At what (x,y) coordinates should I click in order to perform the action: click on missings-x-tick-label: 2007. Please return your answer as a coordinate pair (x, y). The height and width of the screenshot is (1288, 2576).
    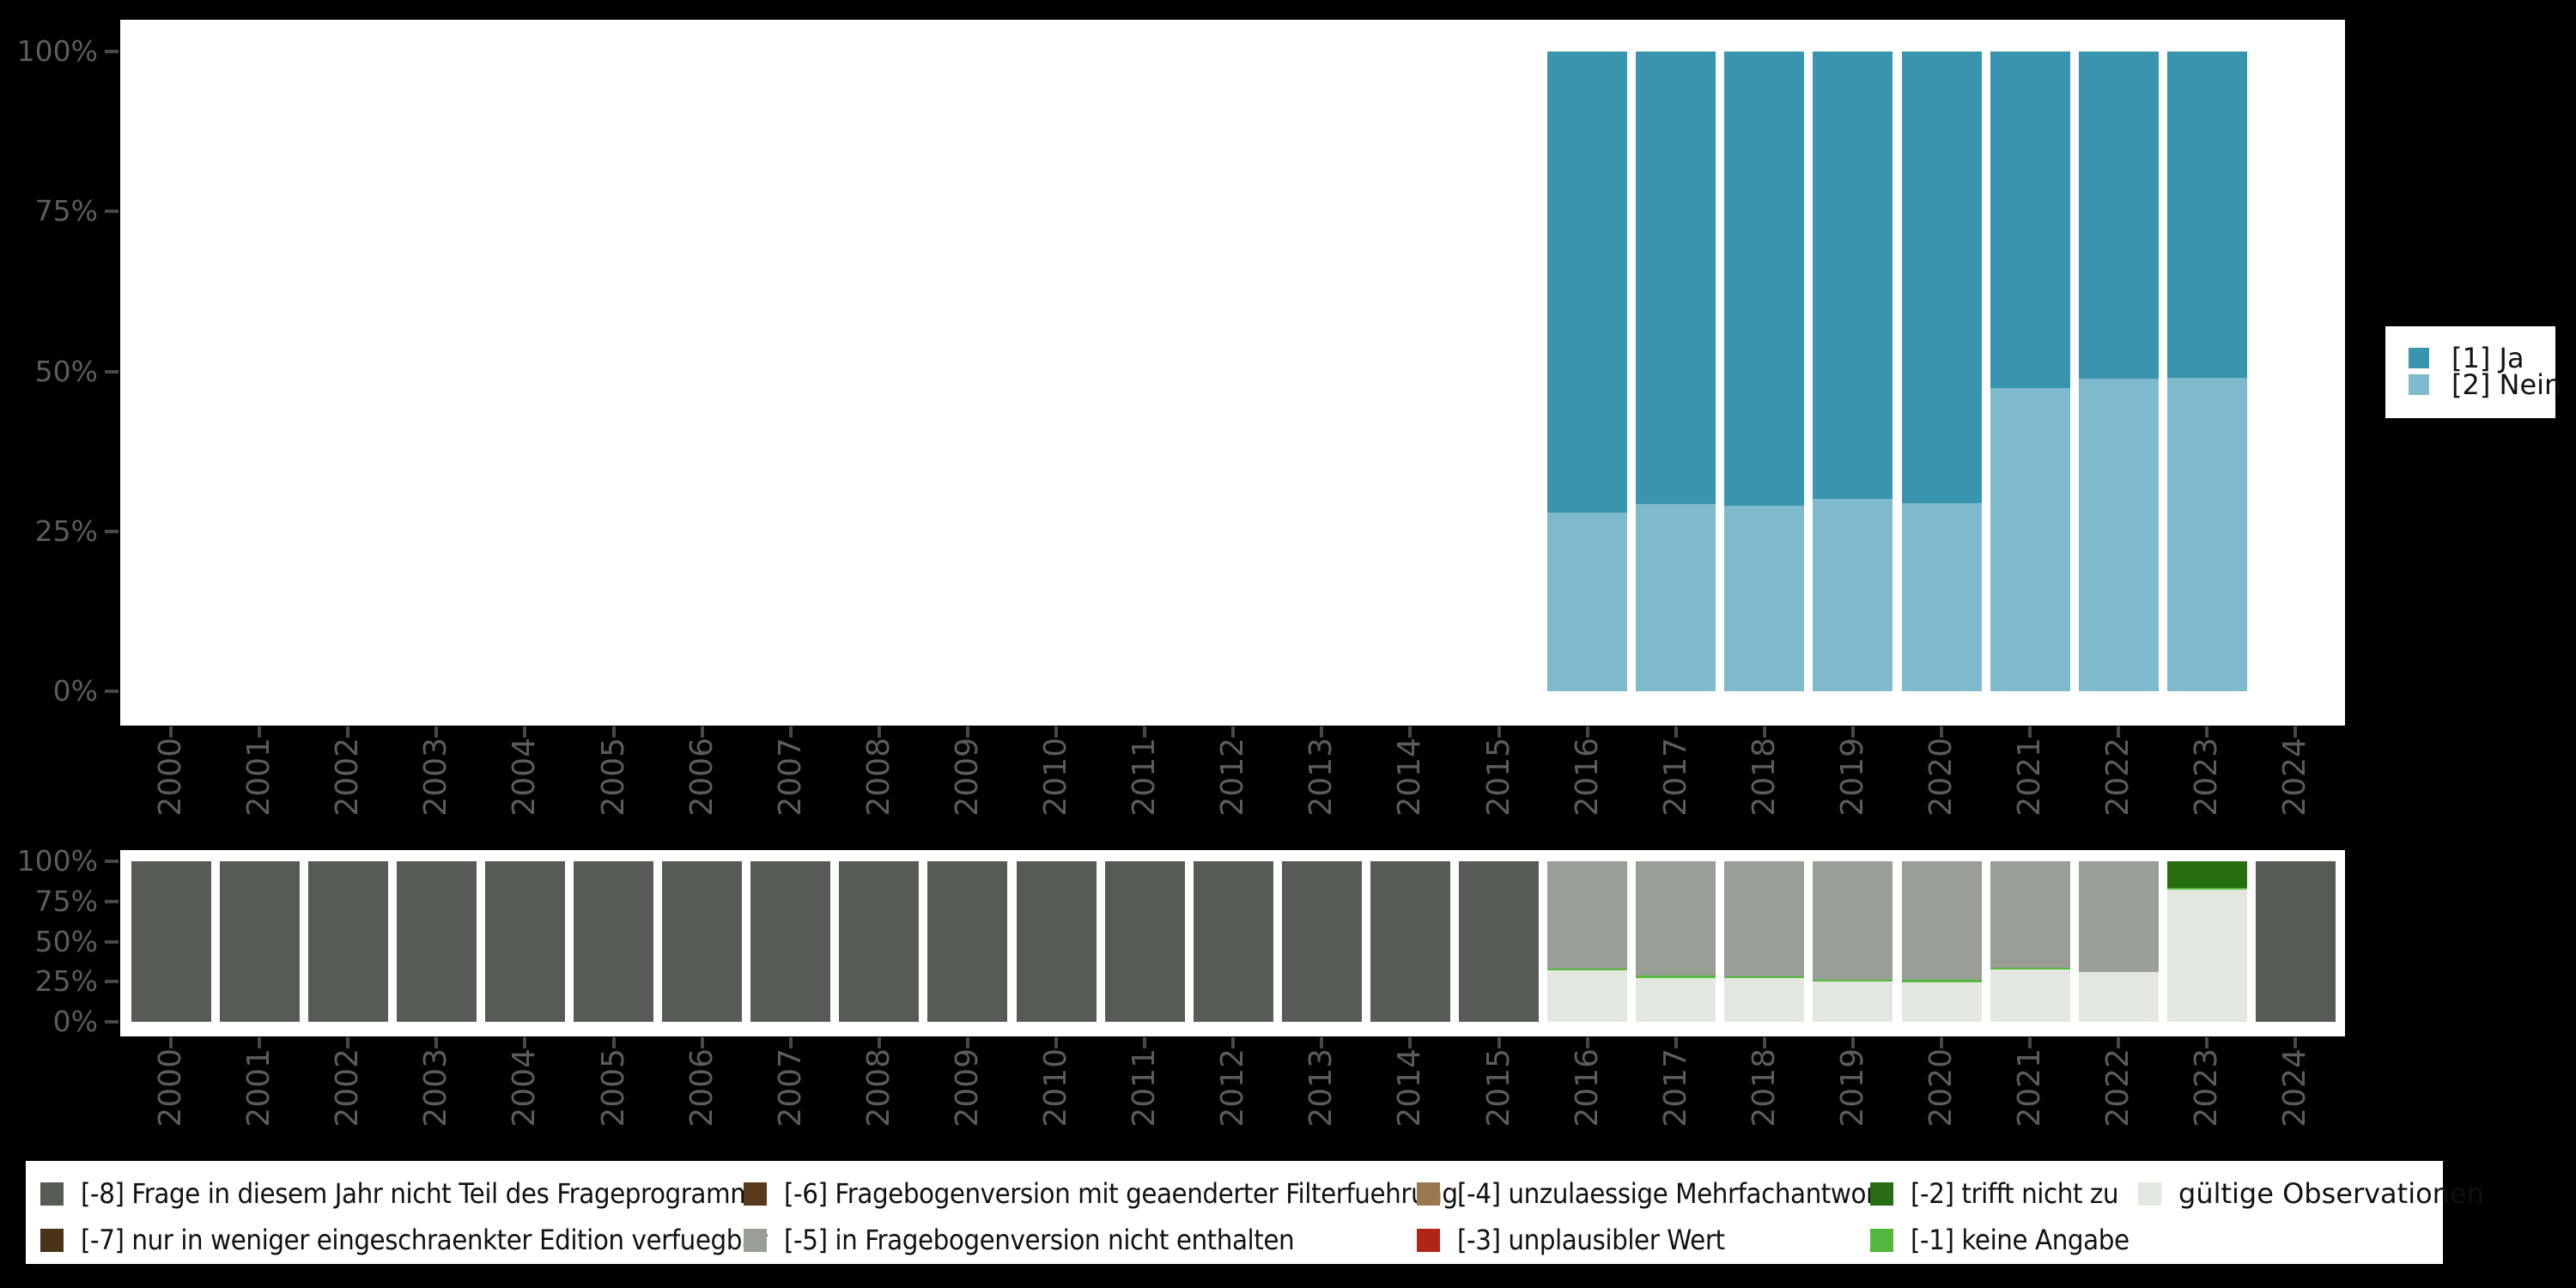
    Looking at the image, I should click on (790, 1087).